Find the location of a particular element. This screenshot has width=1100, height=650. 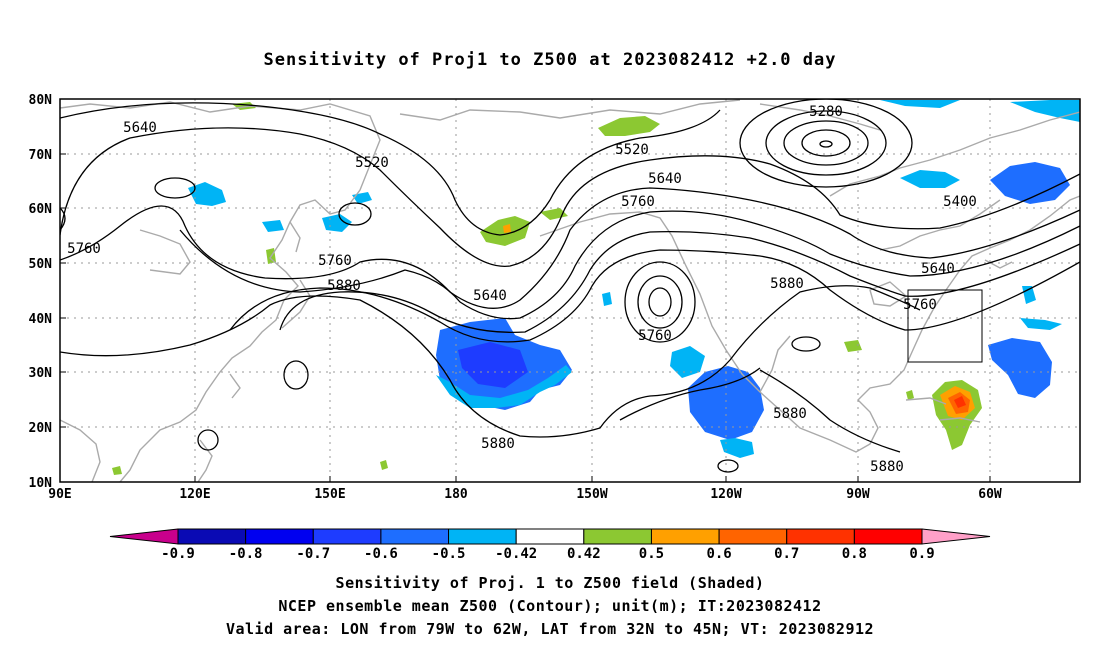

lat-label: 10N is located at coordinates (41, 483).